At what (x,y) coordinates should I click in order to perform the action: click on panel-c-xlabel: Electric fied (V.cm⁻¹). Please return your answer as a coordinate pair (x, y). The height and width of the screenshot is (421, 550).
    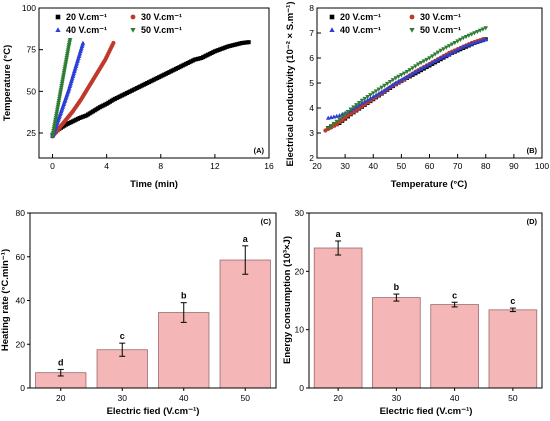
    Looking at the image, I should click on (153, 411).